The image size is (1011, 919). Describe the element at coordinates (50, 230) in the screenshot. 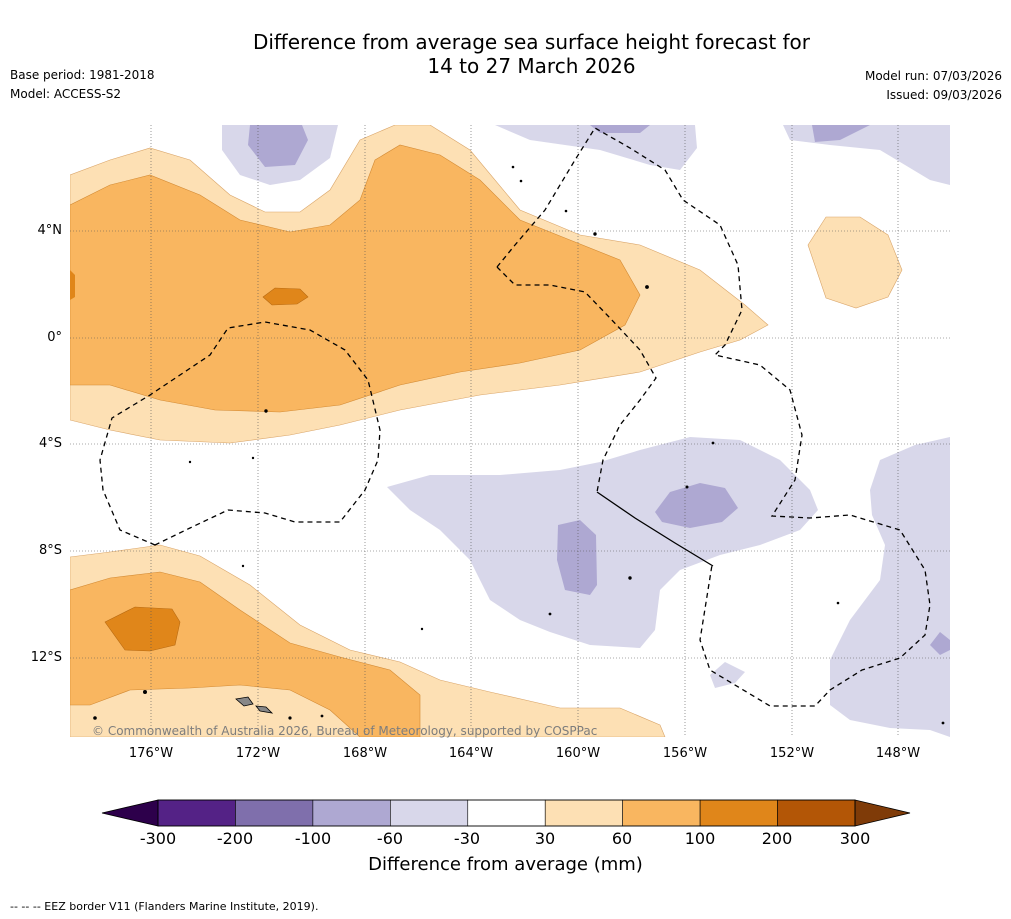

I see `lat-label-4n: 4°N` at that location.